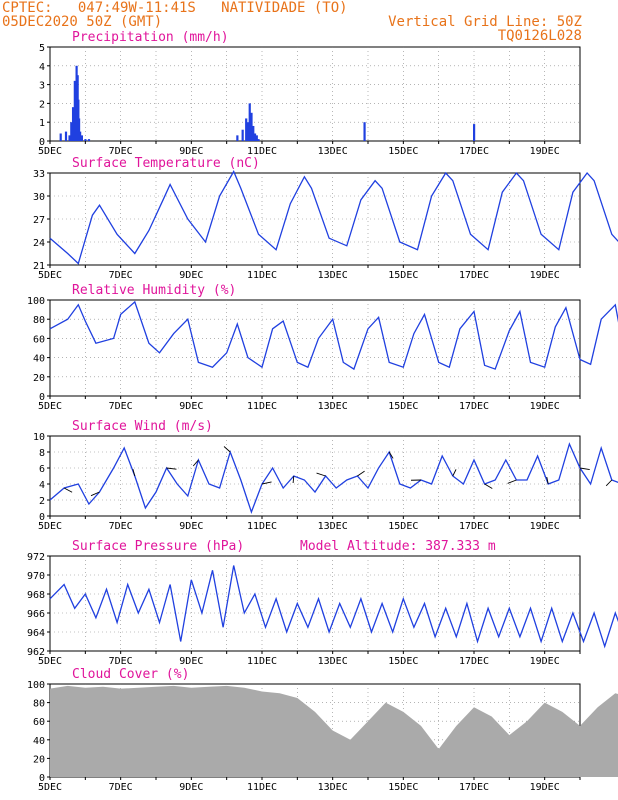 Image resolution: width=618 pixels, height=800 pixels. I want to click on y-tick-label: 966, so click(36, 614).